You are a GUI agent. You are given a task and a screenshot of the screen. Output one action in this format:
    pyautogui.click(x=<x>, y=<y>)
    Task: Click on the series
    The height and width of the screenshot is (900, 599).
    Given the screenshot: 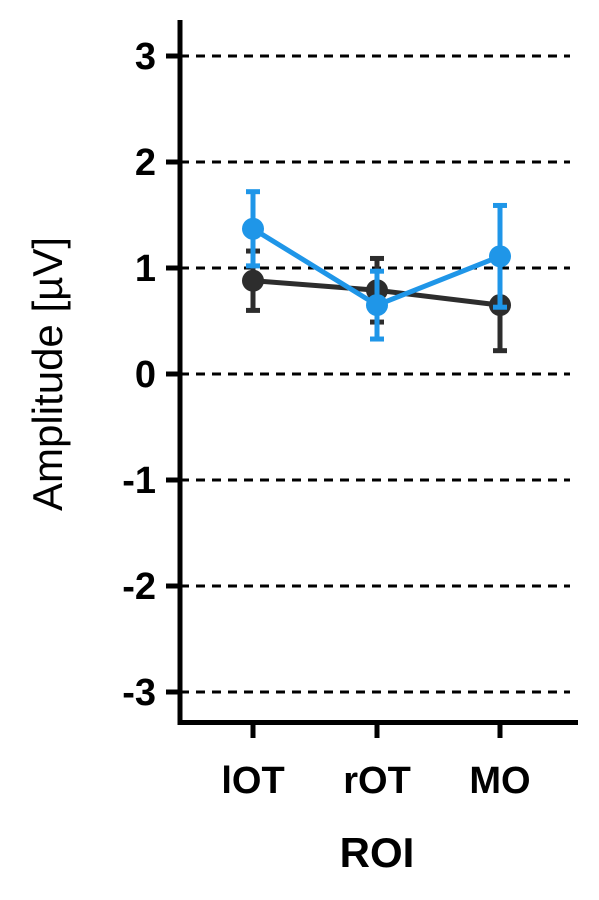 What is the action you would take?
    pyautogui.click(x=376, y=271)
    